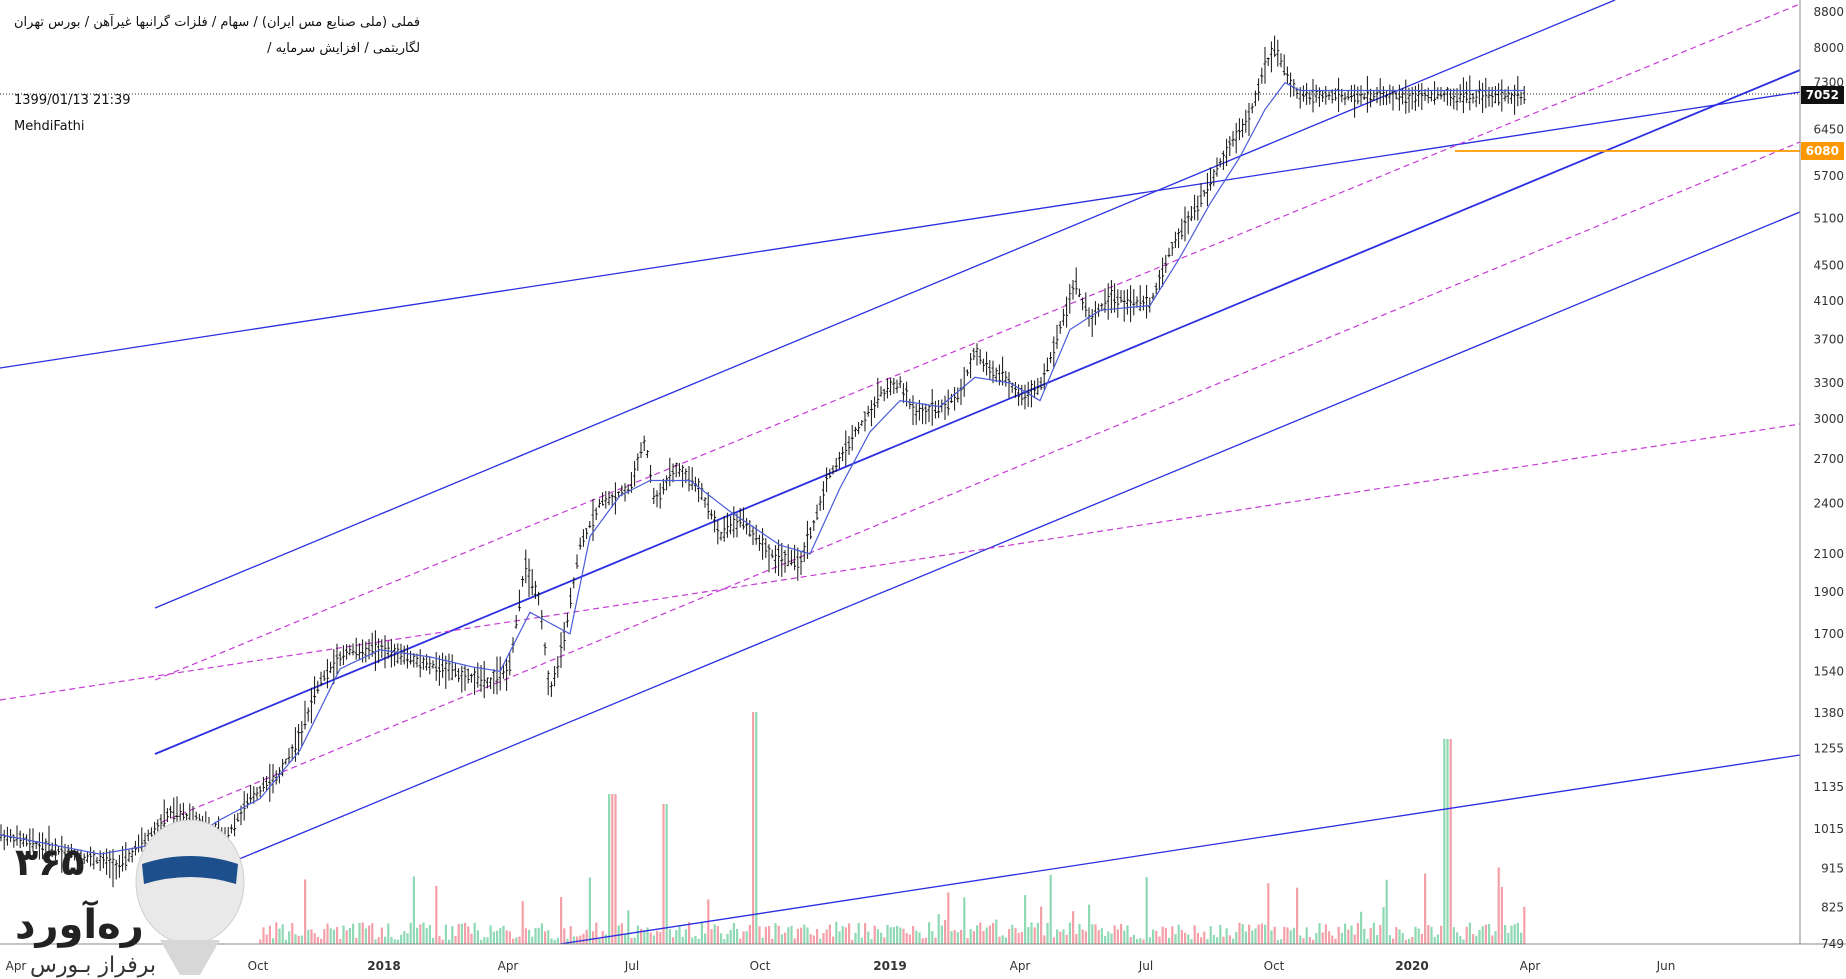 This screenshot has width=1846, height=979. Describe the element at coordinates (1828, 176) in the screenshot. I see `y-tick-label: 5700` at that location.